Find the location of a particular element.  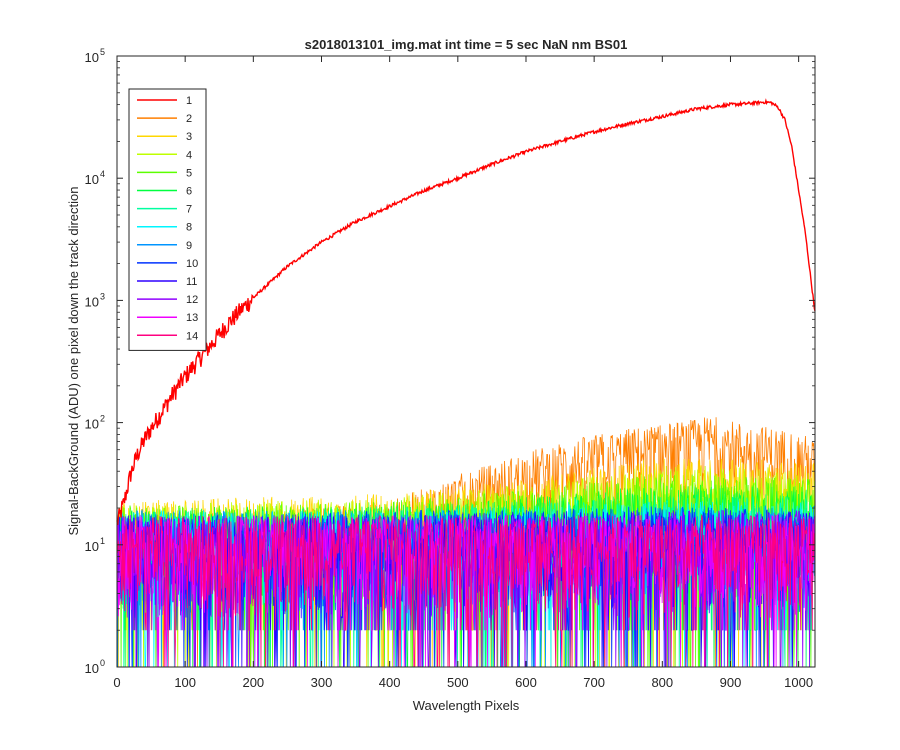

legend-label: 7 is located at coordinates (189, 210).